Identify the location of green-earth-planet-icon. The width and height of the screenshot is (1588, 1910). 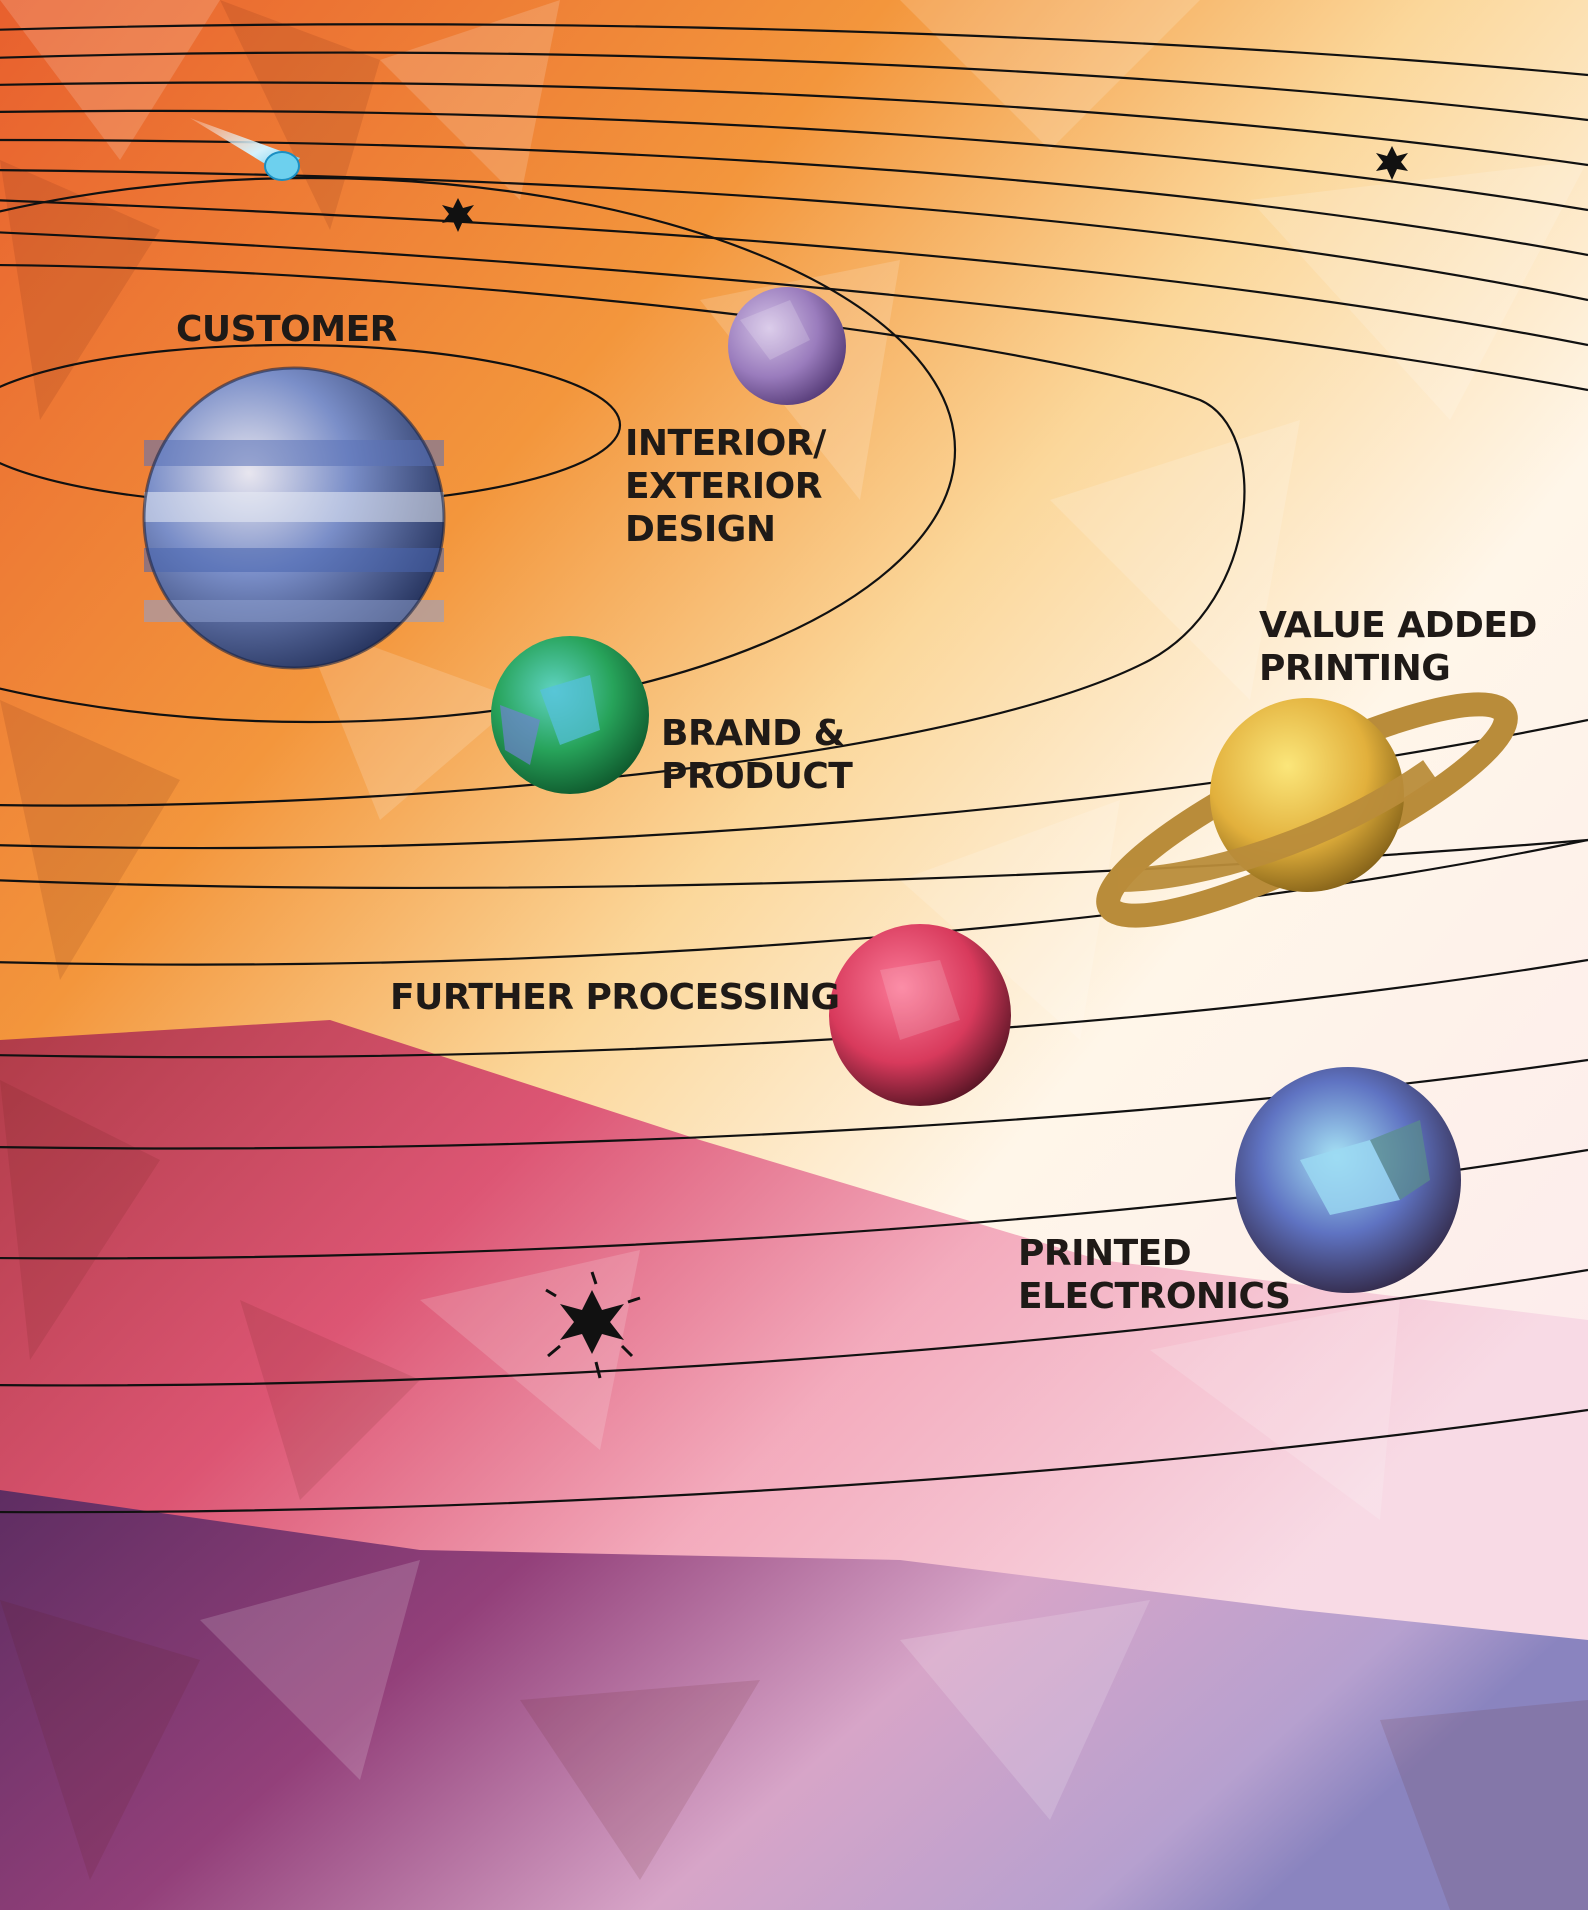
(570, 715).